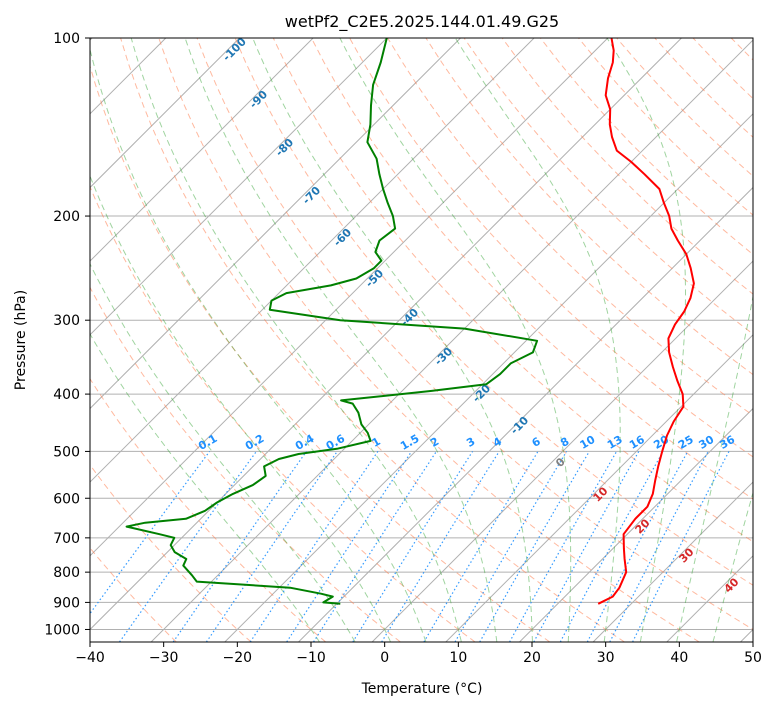  Describe the element at coordinates (66, 539) in the screenshot. I see `y-tick-label: 700` at that location.